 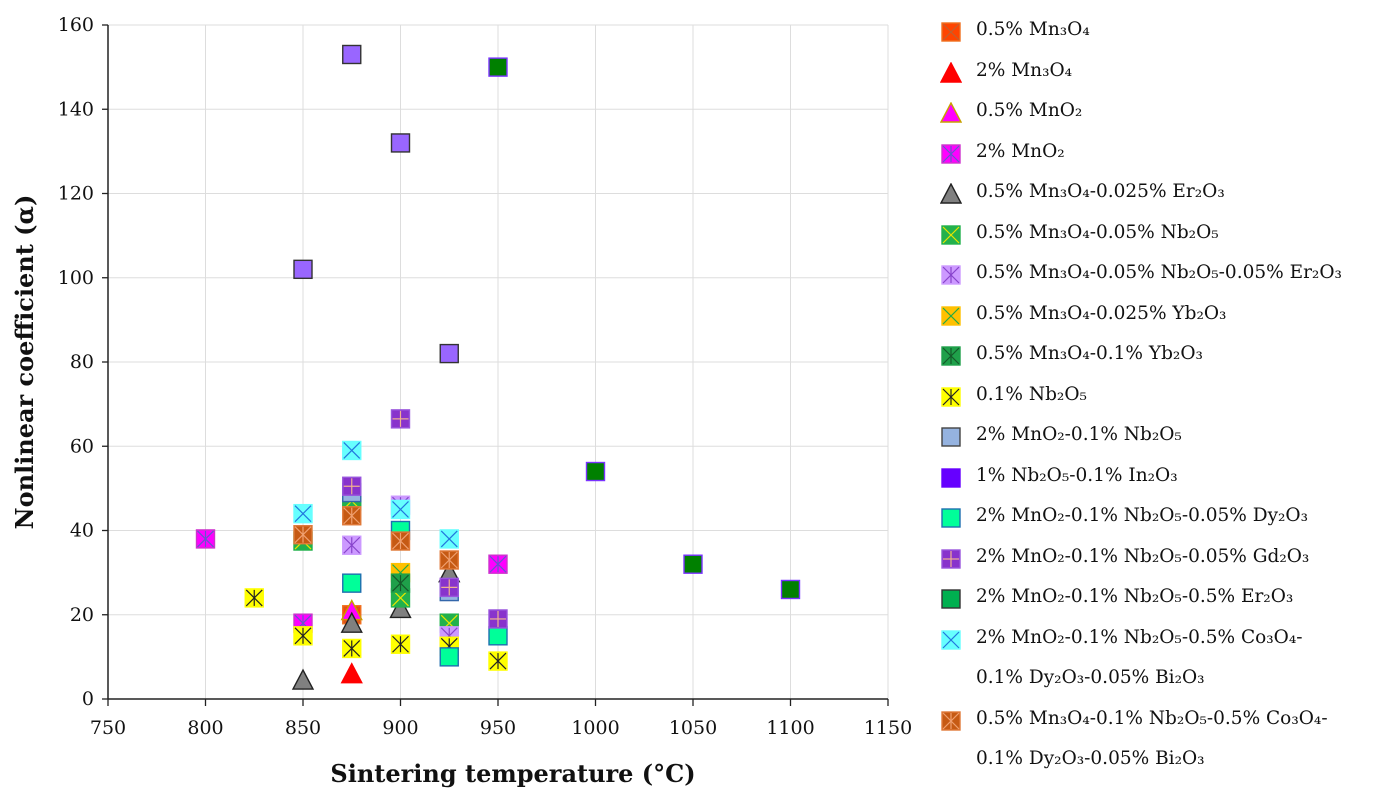 What do you see at coordinates (1170, 119) in the screenshot?
I see `legend-item: 0.5% MnO₂` at bounding box center [1170, 119].